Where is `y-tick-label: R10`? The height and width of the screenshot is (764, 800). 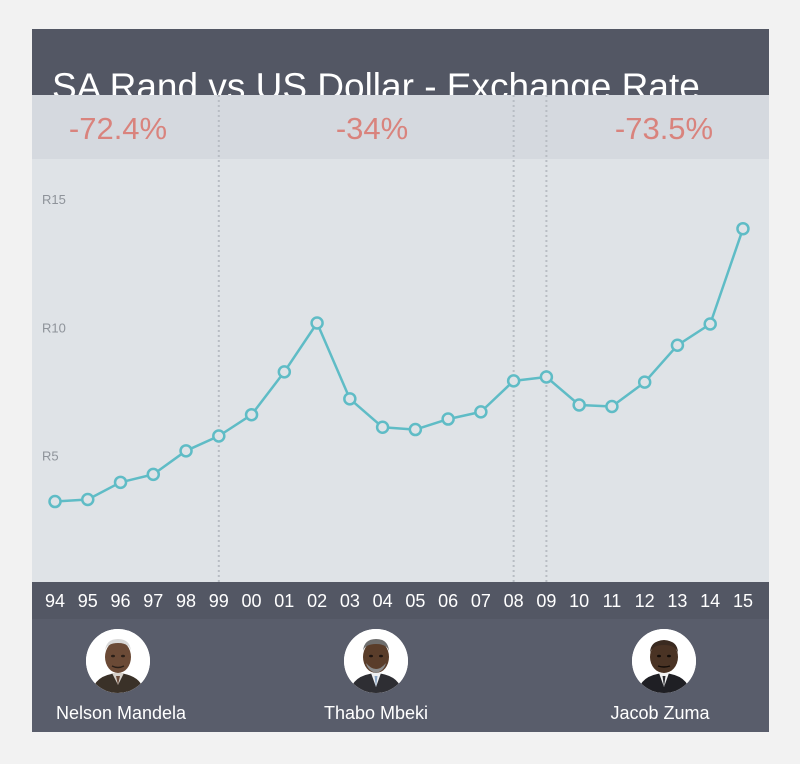 y-tick-label: R10 is located at coordinates (54, 327).